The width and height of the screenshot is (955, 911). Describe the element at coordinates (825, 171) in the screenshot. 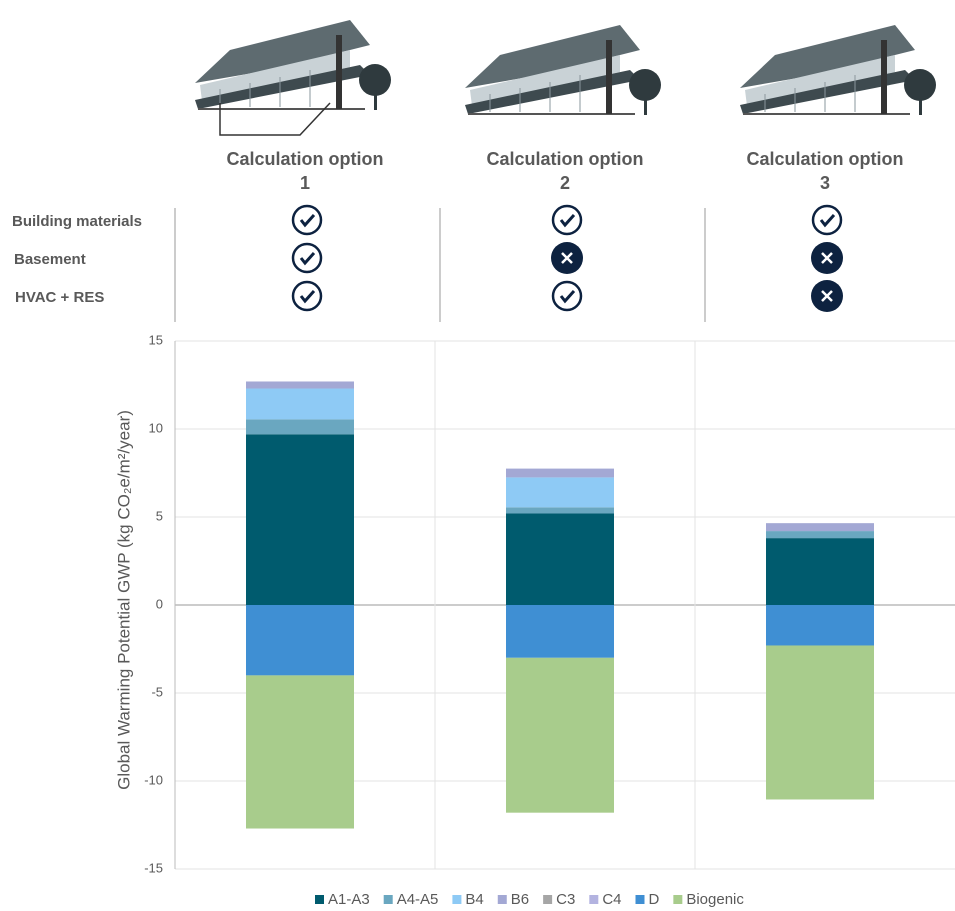

I see `category-label: Calculation option 3` at that location.